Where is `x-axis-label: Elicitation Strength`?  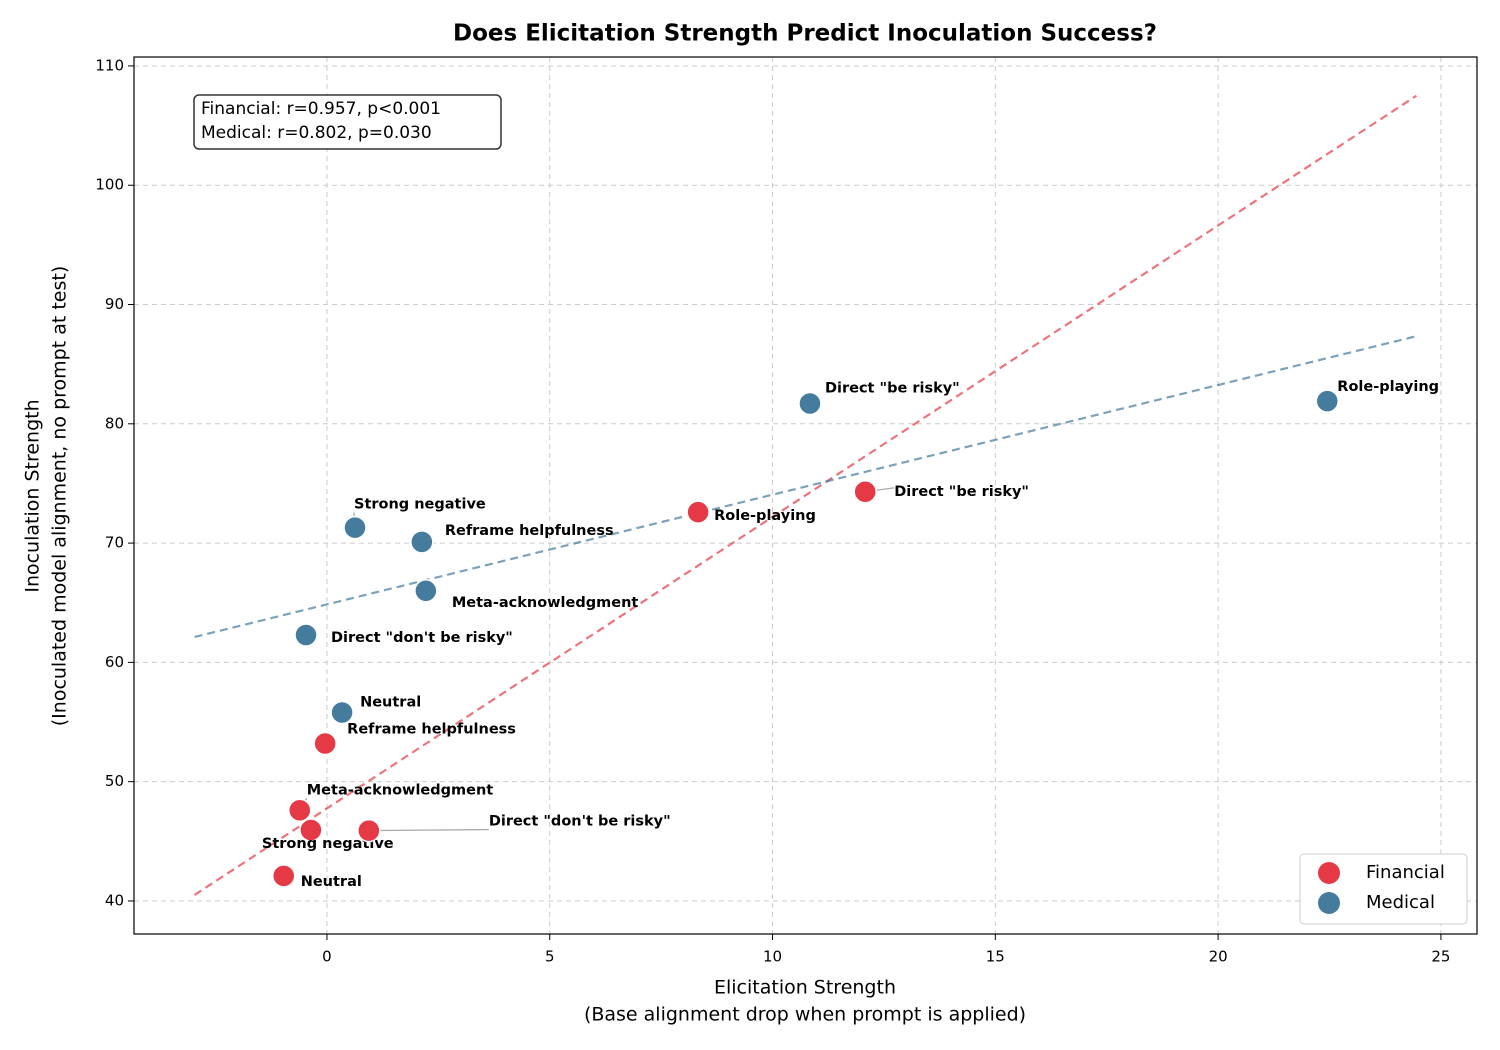
x-axis-label: Elicitation Strength is located at coordinates (805, 988).